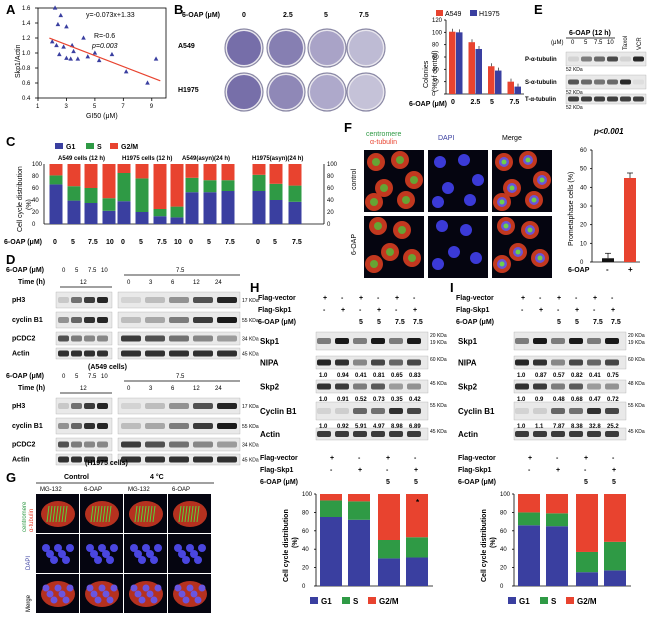 Image resolution: width=650 pixels, height=624 pixels. I want to click on y-axis-label: Prometaphase cells (%), so click(571, 209).